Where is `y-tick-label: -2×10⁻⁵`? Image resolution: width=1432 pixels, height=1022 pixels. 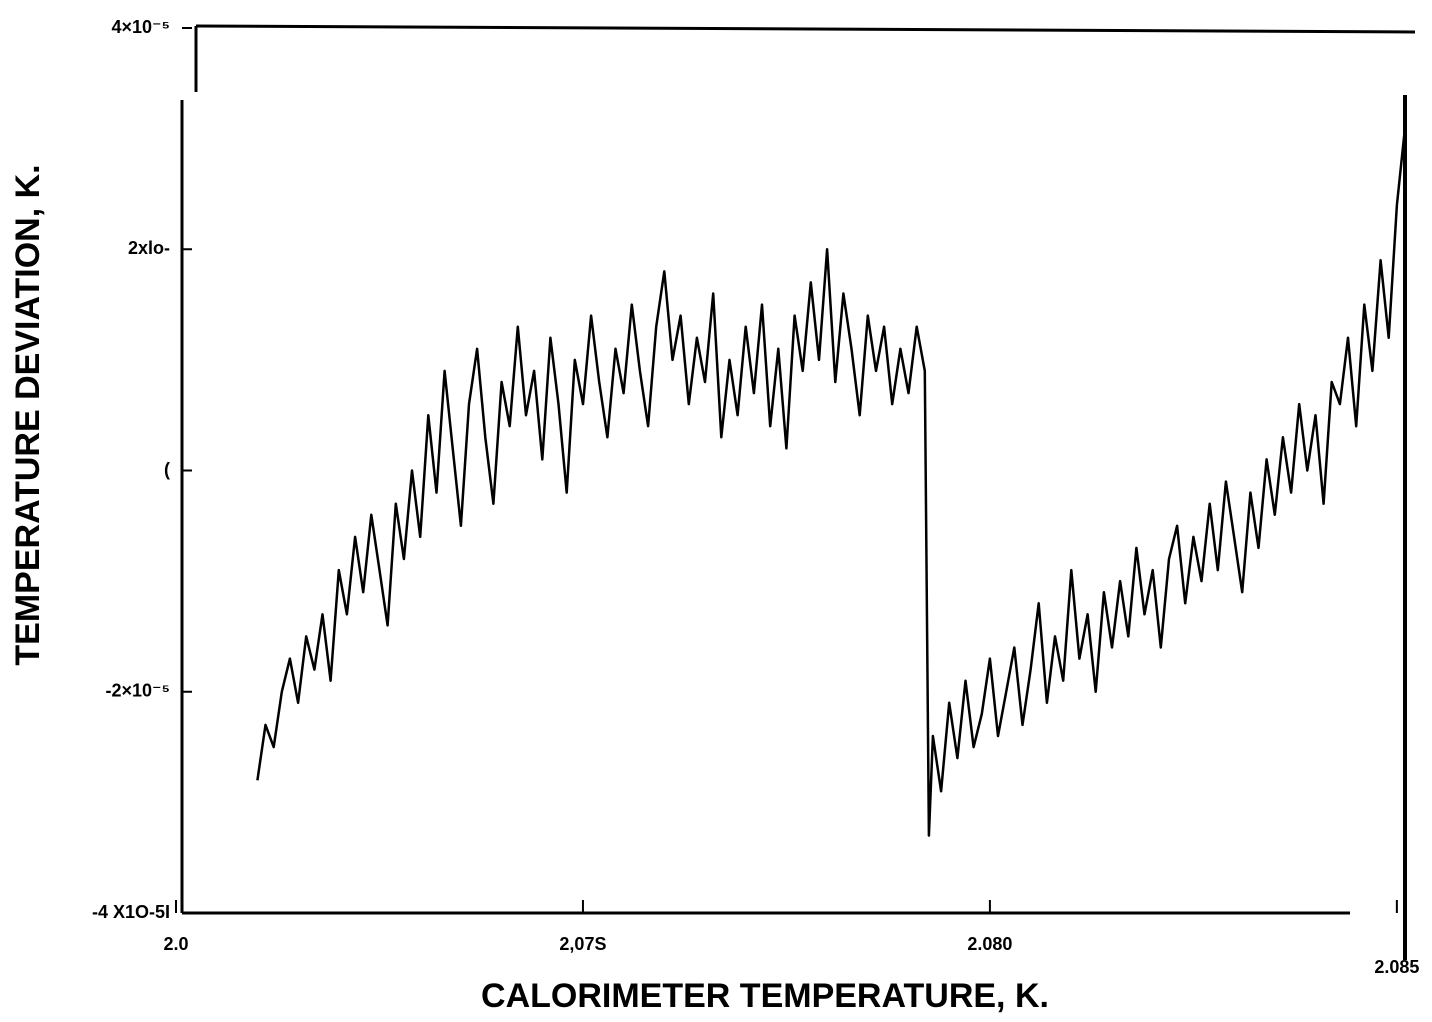
y-tick-label: -2×10⁻⁵ is located at coordinates (138, 691).